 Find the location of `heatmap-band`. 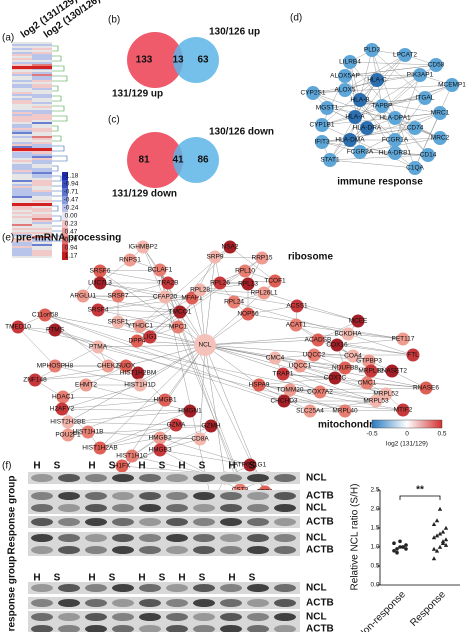

heatmap-band is located at coordinates (32, 149).